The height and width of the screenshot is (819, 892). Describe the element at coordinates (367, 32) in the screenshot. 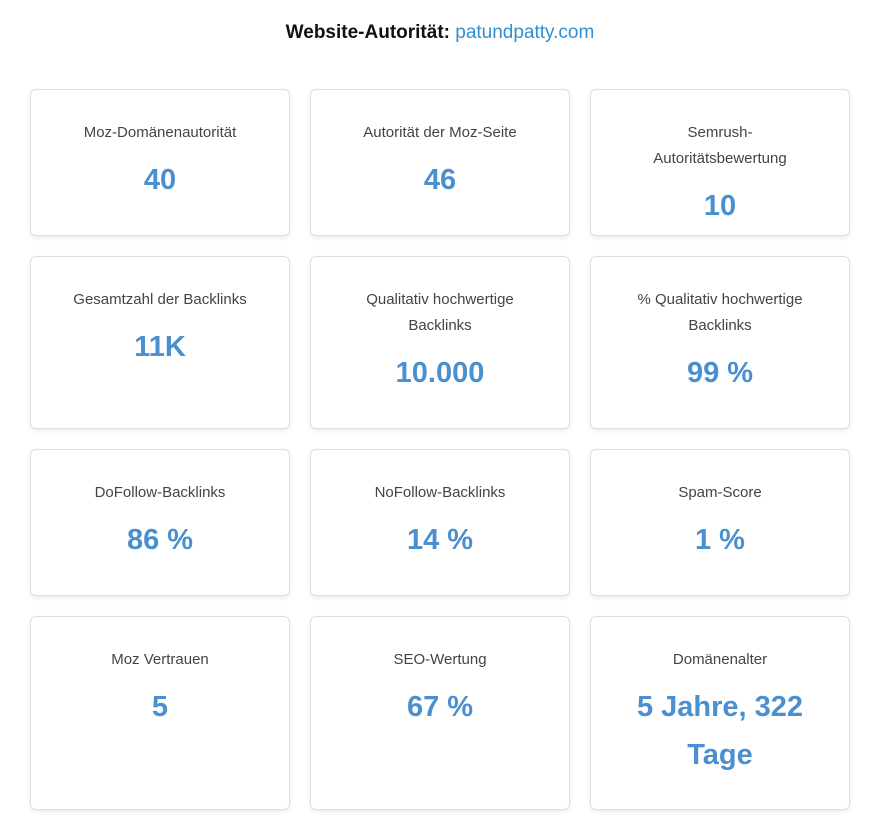

I see `header-label: Website-Autorität:` at that location.